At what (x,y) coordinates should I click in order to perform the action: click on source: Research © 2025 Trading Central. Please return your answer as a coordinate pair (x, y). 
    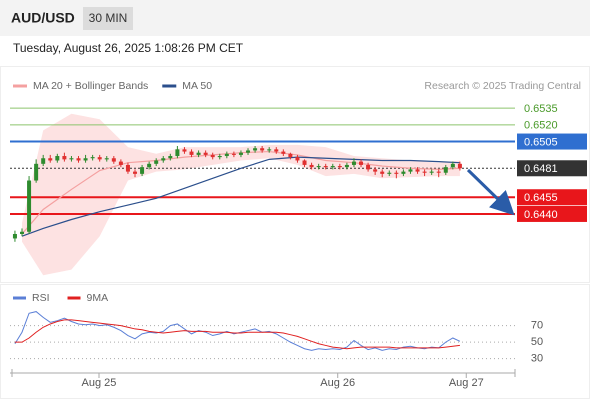
    Looking at the image, I should click on (502, 86).